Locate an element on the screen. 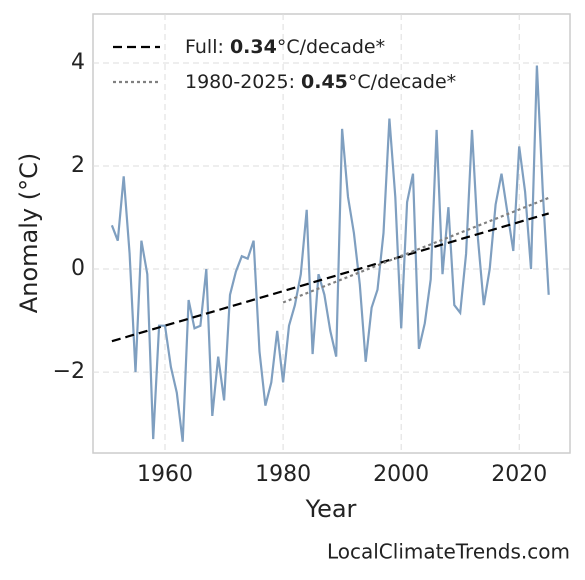 The height and width of the screenshot is (580, 585). x-tick-label: 1980 is located at coordinates (283, 474).